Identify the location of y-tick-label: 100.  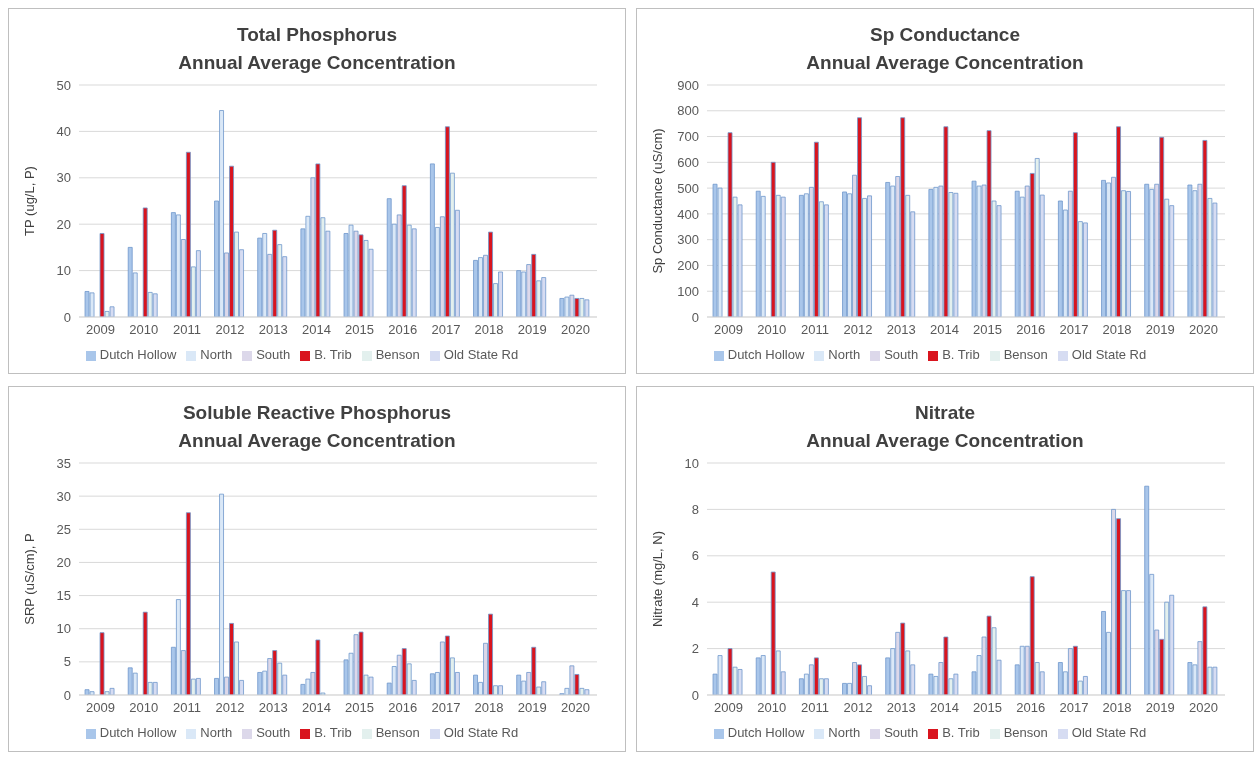
(688, 291).